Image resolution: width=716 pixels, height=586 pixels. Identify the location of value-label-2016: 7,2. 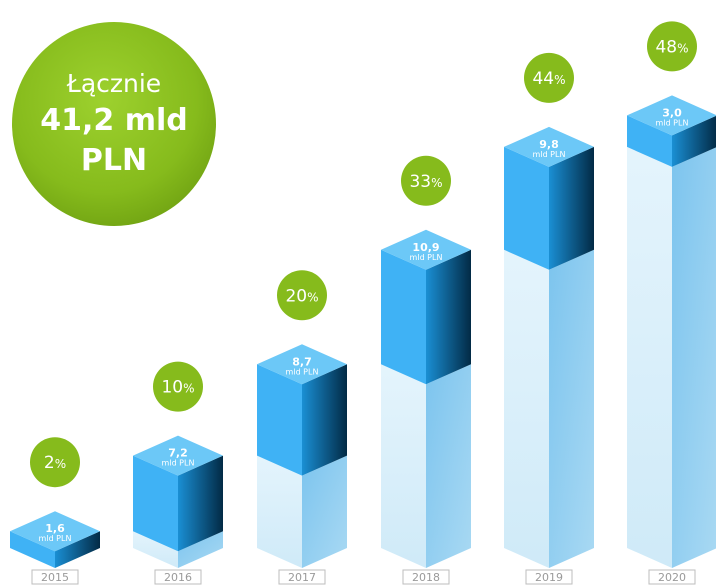
(178, 453).